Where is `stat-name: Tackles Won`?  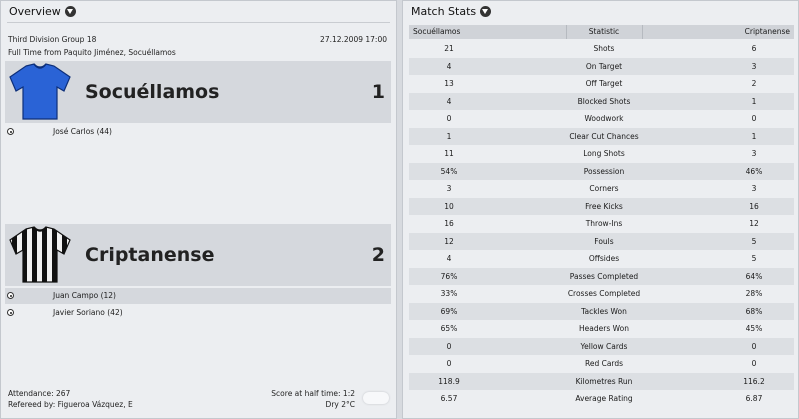
stat-name: Tackles Won is located at coordinates (604, 311).